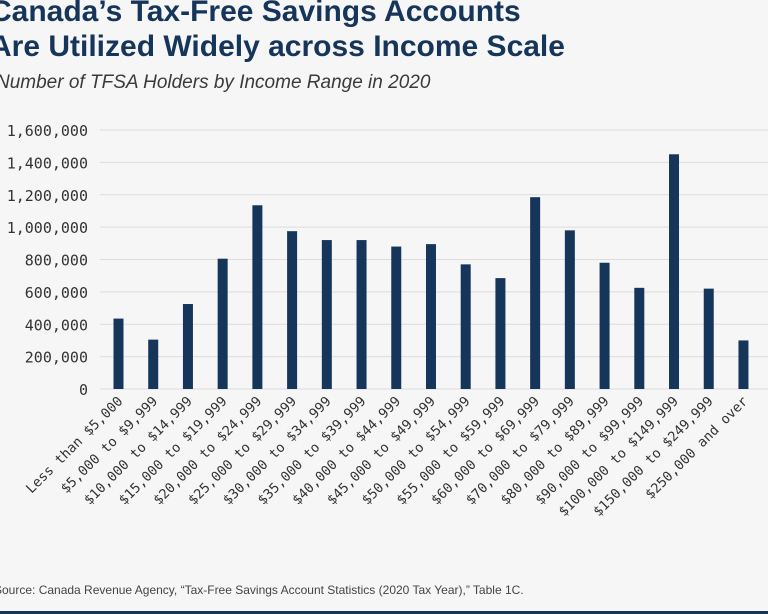 The width and height of the screenshot is (768, 614). I want to click on bottom-rule, so click(384, 612).